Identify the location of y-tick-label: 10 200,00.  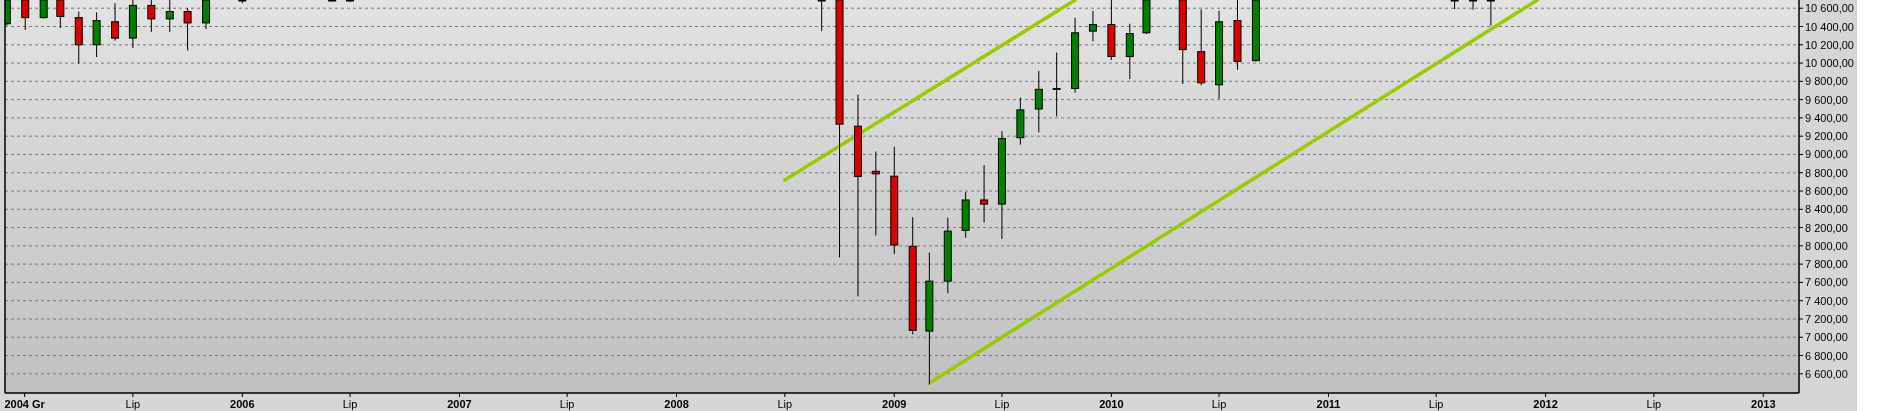
(1829, 44).